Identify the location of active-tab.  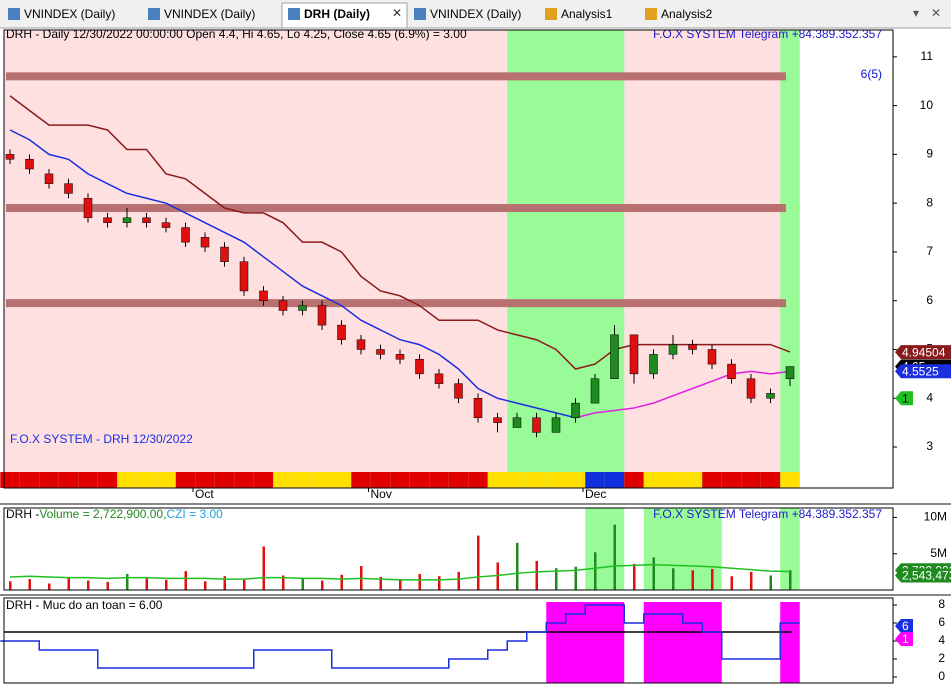
(344, 15).